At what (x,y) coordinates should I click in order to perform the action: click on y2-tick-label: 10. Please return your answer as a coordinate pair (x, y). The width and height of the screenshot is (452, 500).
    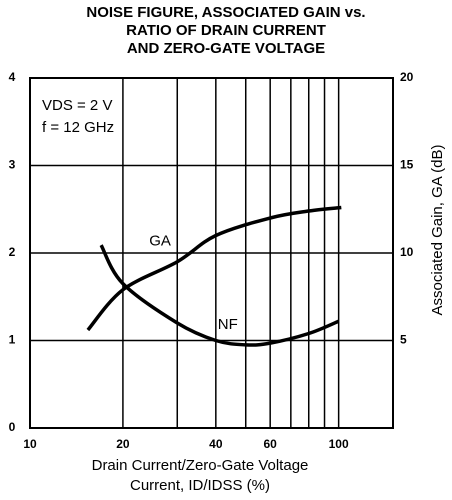
    Looking at the image, I should click on (407, 252).